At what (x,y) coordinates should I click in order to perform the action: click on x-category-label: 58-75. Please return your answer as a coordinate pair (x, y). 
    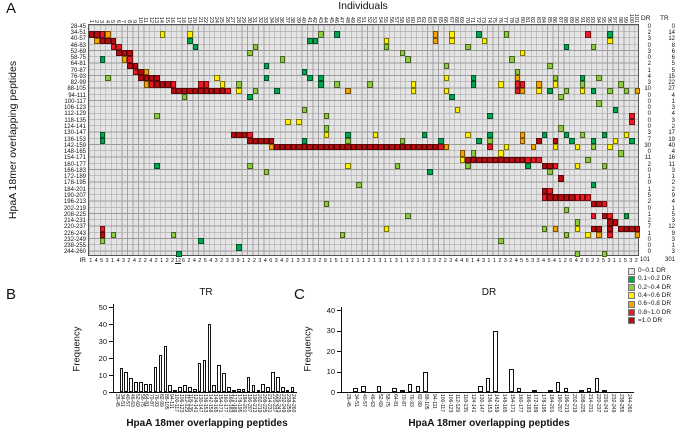
    Looking at the image, I should click on (387, 400).